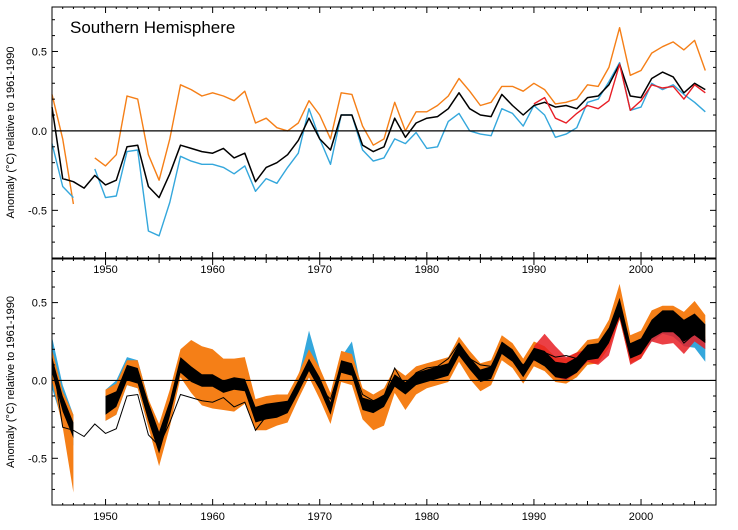 This screenshot has width=738, height=530. What do you see at coordinates (534, 270) in the screenshot?
I see `top-x-tick-label: 1990` at bounding box center [534, 270].